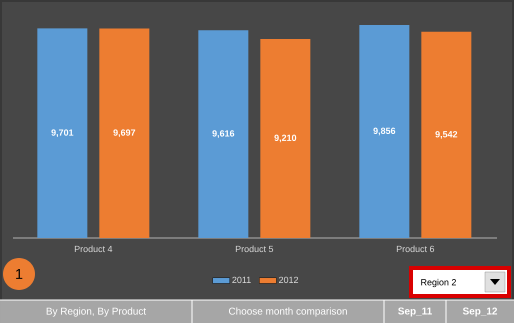 This screenshot has height=323, width=514. Describe the element at coordinates (287, 312) in the screenshot. I see `text: Choose month comparison` at that location.